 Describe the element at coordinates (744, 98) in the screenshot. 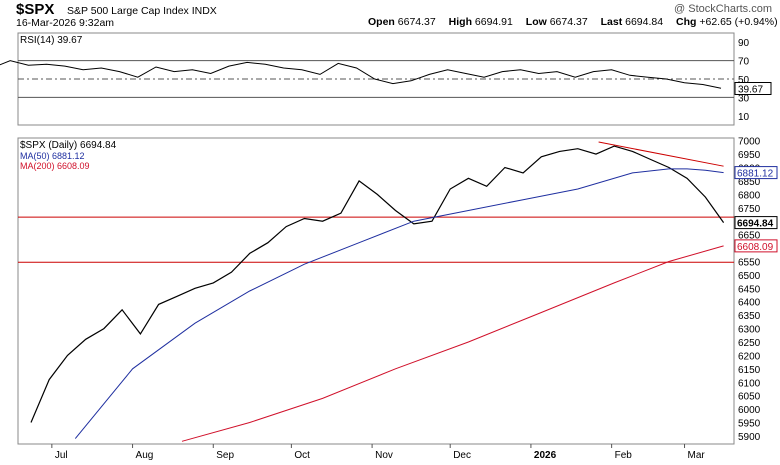

I see `rsi-tick-label: 30` at that location.